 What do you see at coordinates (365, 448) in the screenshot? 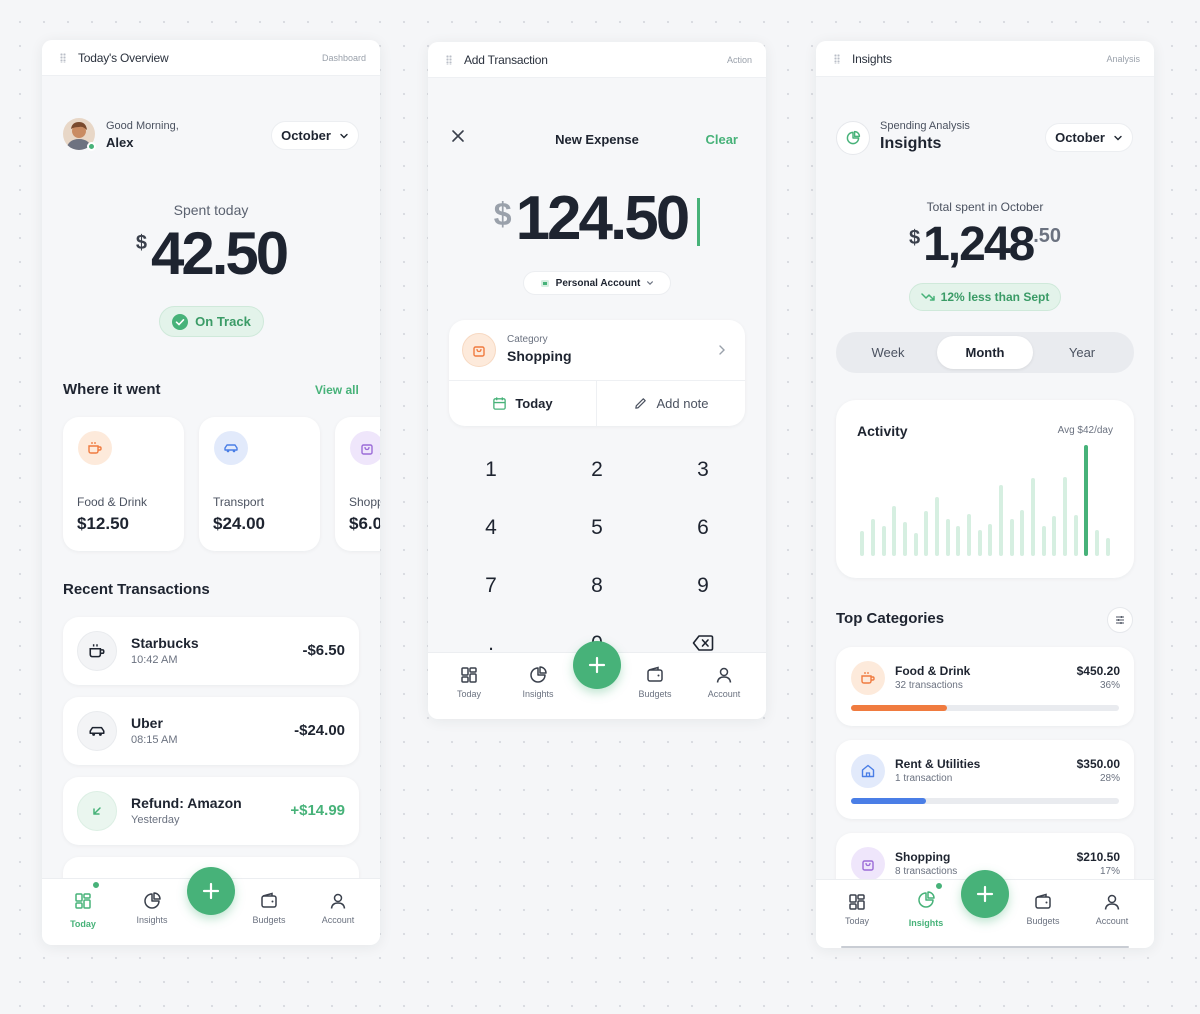
I see `shopping-icon-bg` at bounding box center [365, 448].